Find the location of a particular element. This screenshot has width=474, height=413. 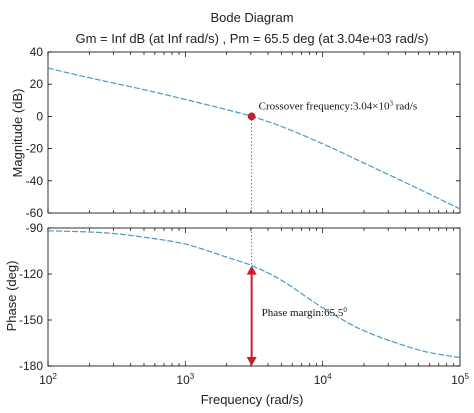

phase-margin-arrowhead-top is located at coordinates (251, 270).